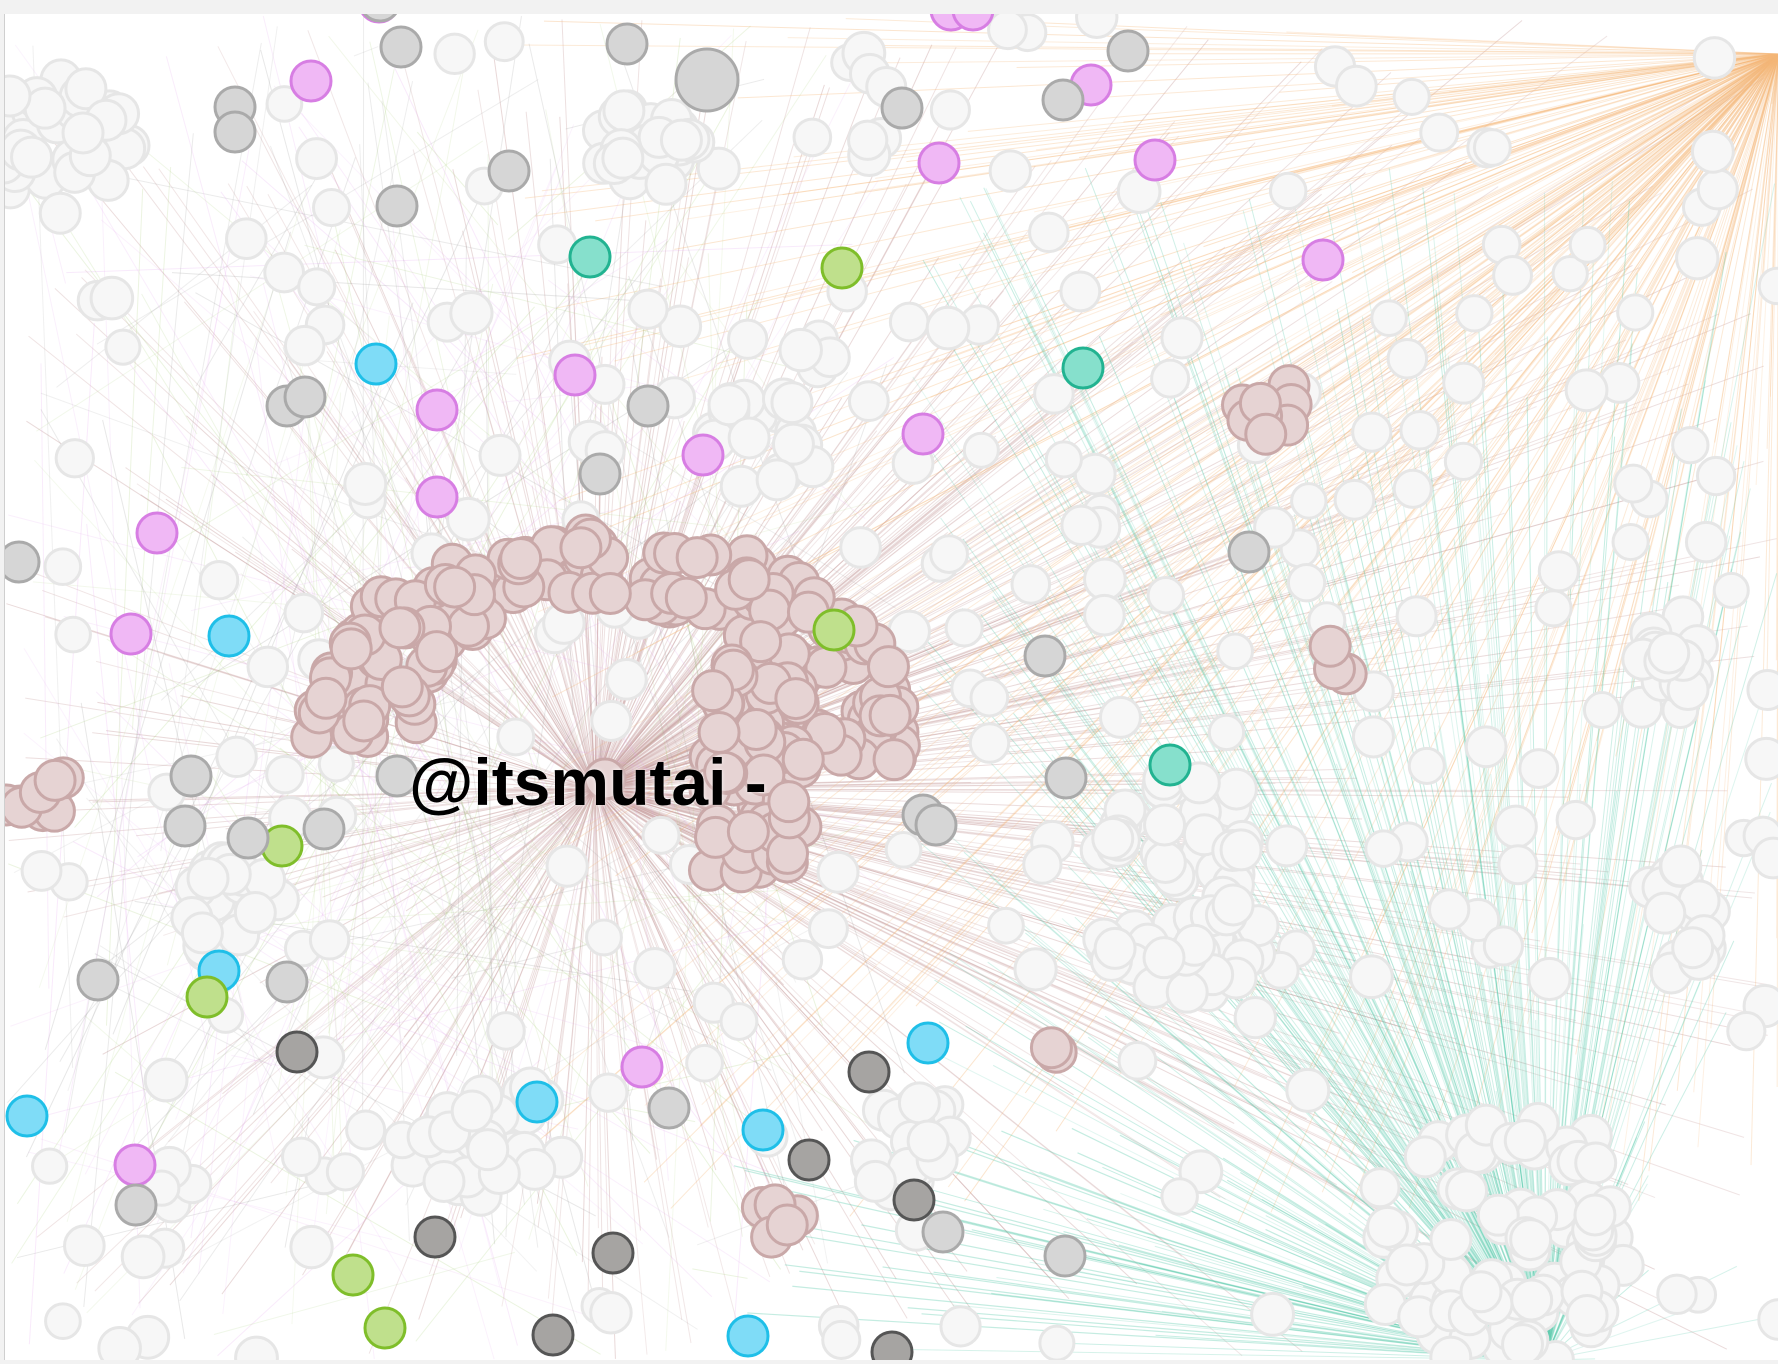 This screenshot has height=1364, width=1778. Describe the element at coordinates (787, 1225) in the screenshot. I see `brown-cluster-node` at that location.